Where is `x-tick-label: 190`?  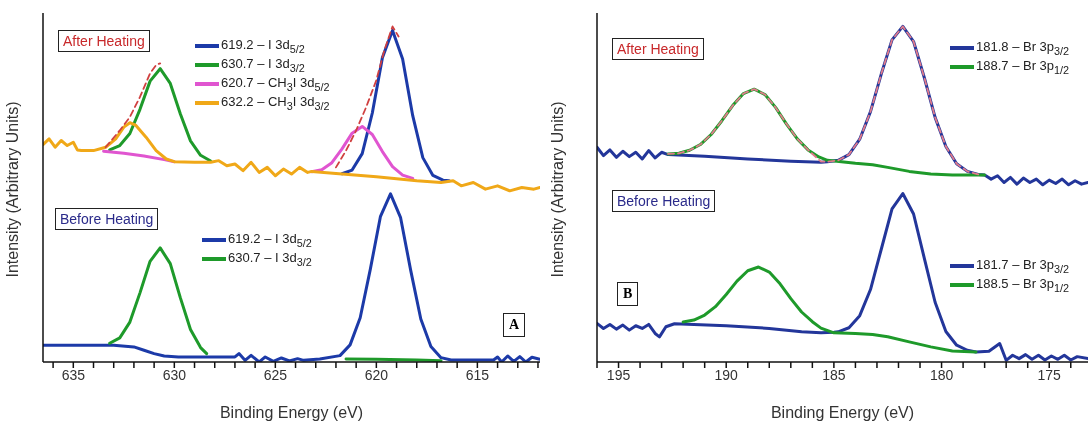
x-tick-label: 190 is located at coordinates (726, 374).